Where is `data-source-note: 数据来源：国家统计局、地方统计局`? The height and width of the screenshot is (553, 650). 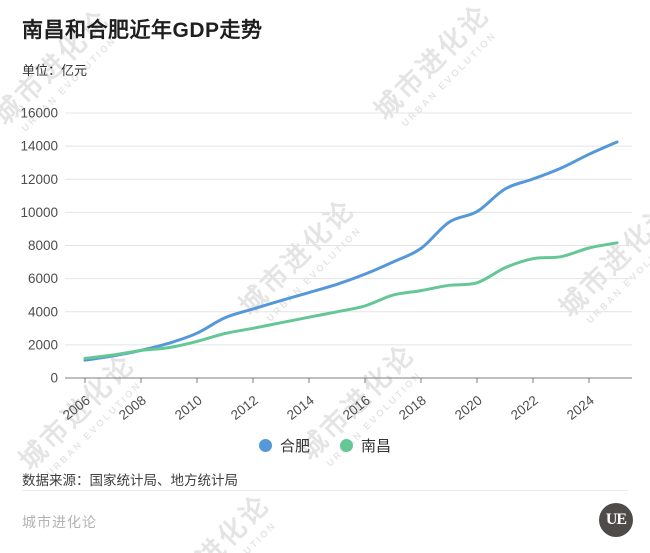
data-source-note: 数据来源：国家统计局、地方统计局 is located at coordinates (130, 480).